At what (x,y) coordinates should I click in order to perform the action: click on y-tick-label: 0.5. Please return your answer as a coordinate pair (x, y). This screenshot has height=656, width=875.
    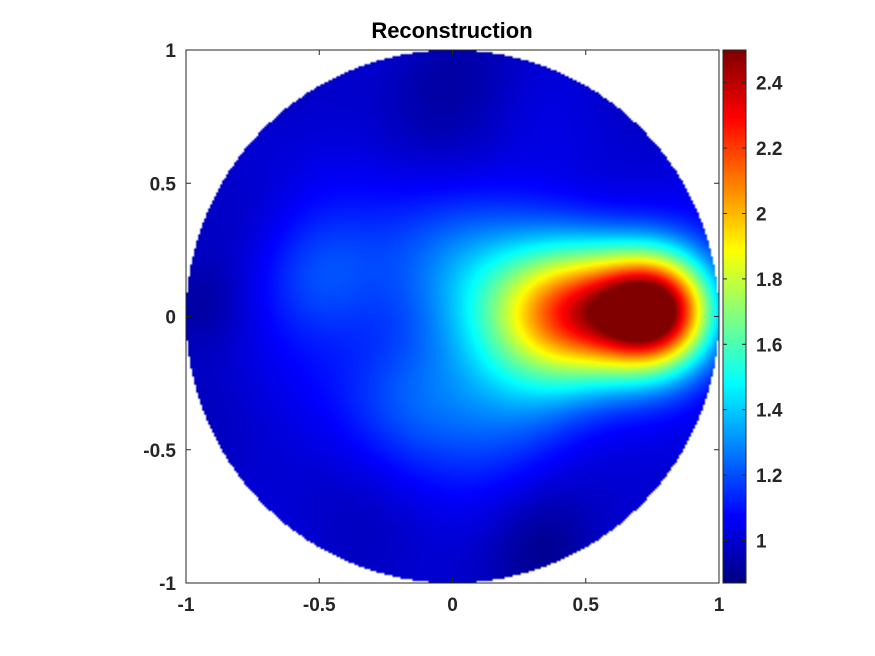
    Looking at the image, I should click on (163, 184).